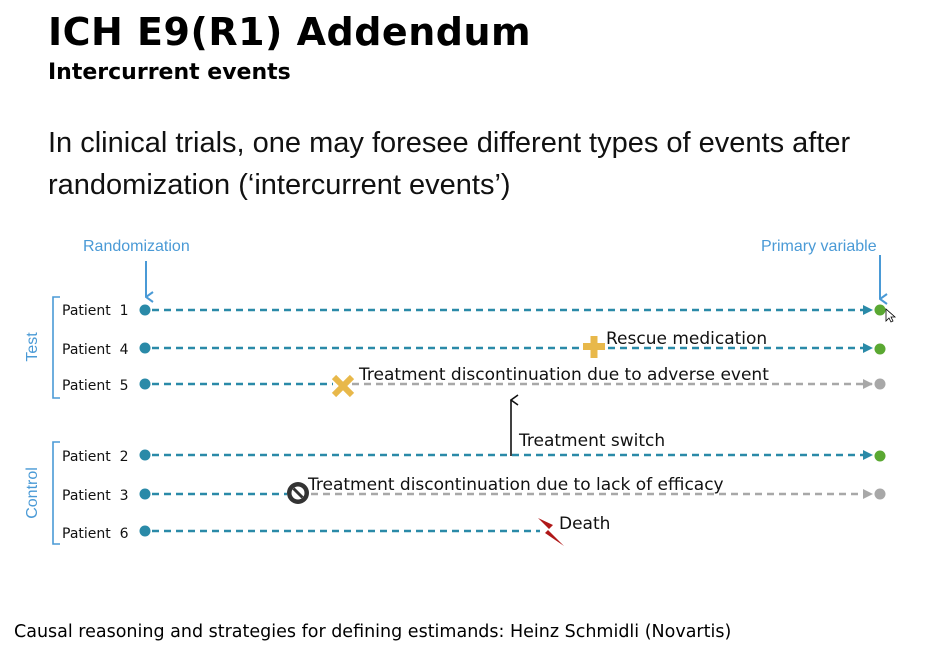 Image resolution: width=927 pixels, height=663 pixels. What do you see at coordinates (819, 246) in the screenshot?
I see `primary-variable-label: Primary variable` at bounding box center [819, 246].